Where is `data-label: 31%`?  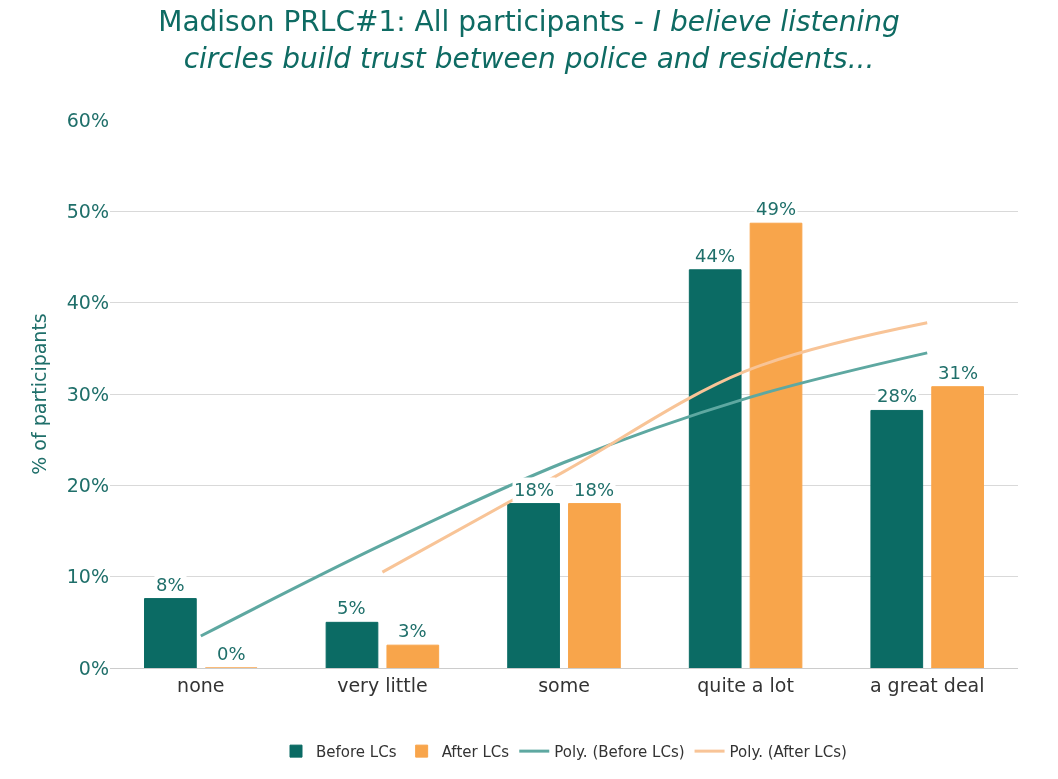
data-label: 31% is located at coordinates (958, 372).